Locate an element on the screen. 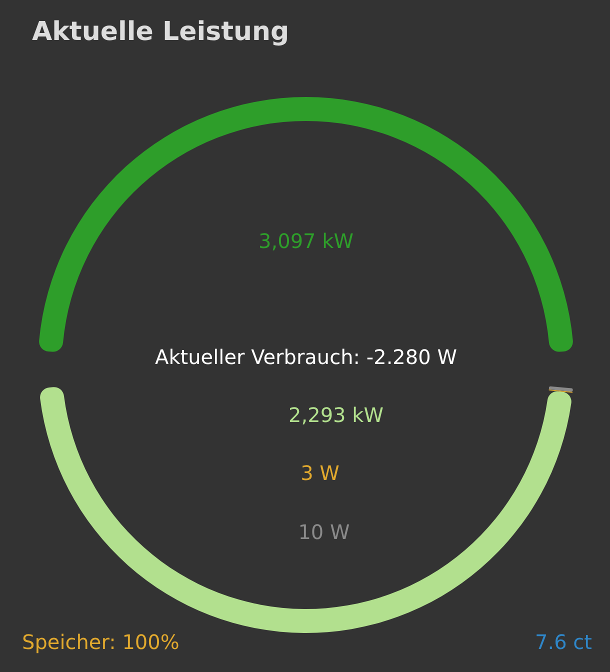  text: Aktuelle Leistung is located at coordinates (161, 32).